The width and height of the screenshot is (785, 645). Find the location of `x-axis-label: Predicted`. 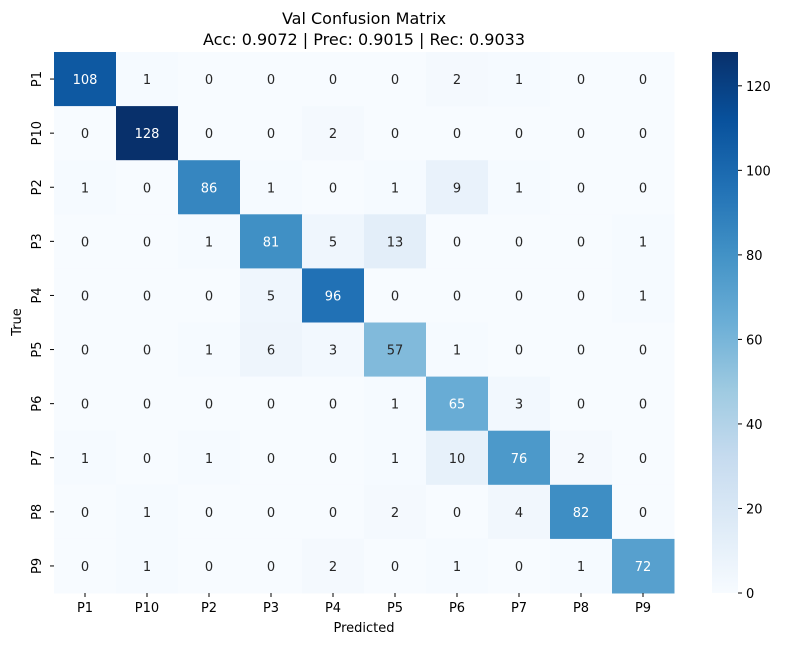

x-axis-label: Predicted is located at coordinates (363, 628).